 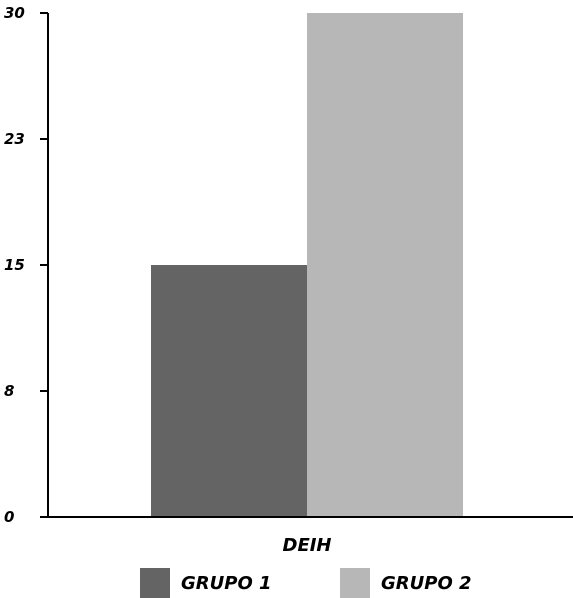 What do you see at coordinates (9, 391) in the screenshot?
I see `y-tick-label: 8` at bounding box center [9, 391].